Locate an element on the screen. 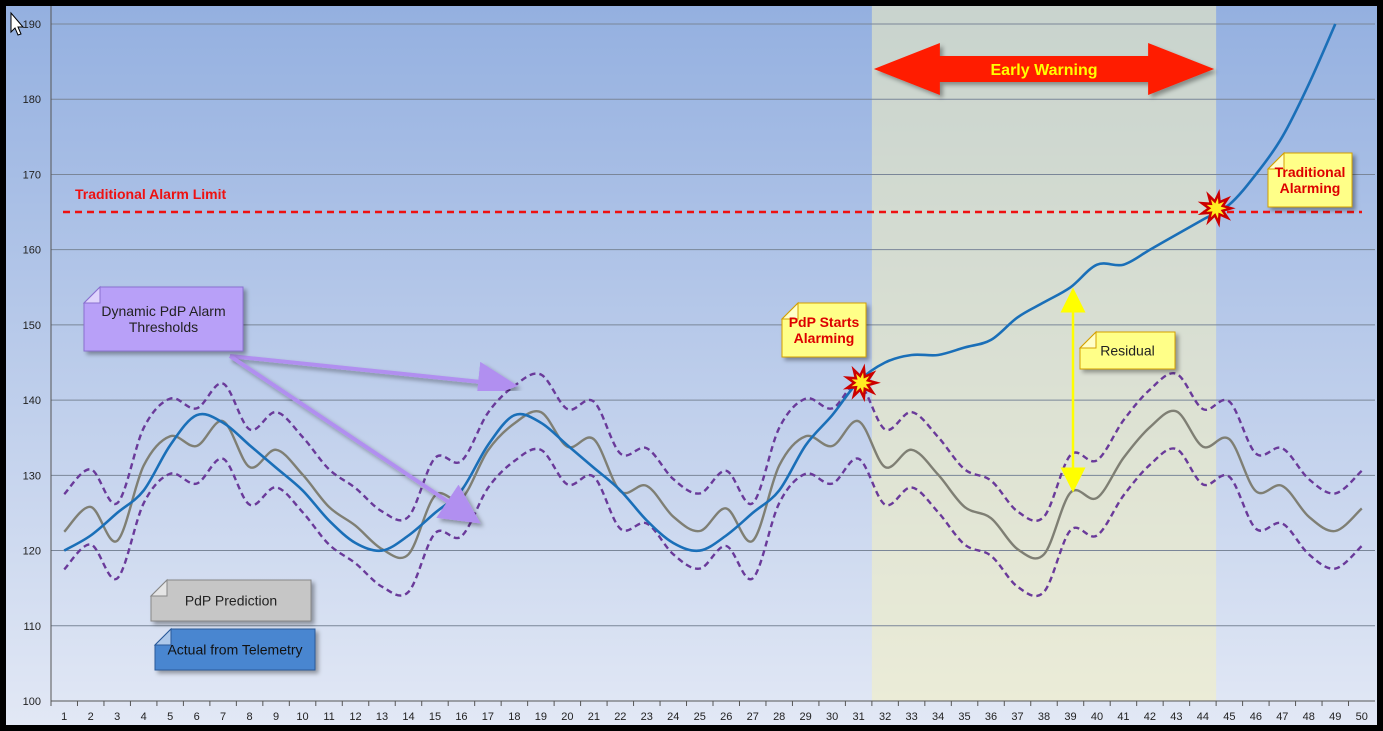 This screenshot has height=731, width=1383. x-tick-label: 8 is located at coordinates (250, 717).